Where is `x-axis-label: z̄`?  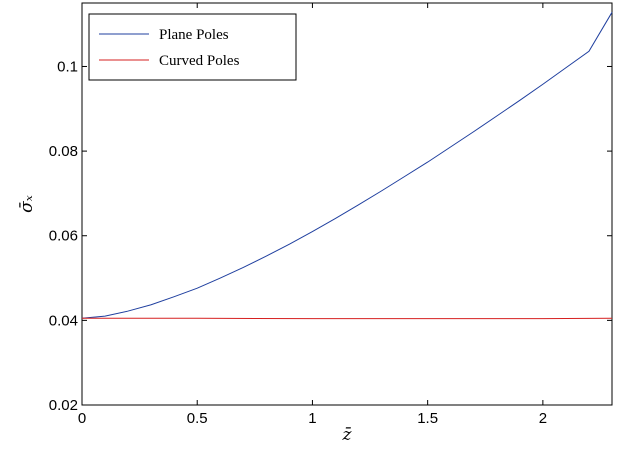 x-axis-label: z̄ is located at coordinates (347, 435).